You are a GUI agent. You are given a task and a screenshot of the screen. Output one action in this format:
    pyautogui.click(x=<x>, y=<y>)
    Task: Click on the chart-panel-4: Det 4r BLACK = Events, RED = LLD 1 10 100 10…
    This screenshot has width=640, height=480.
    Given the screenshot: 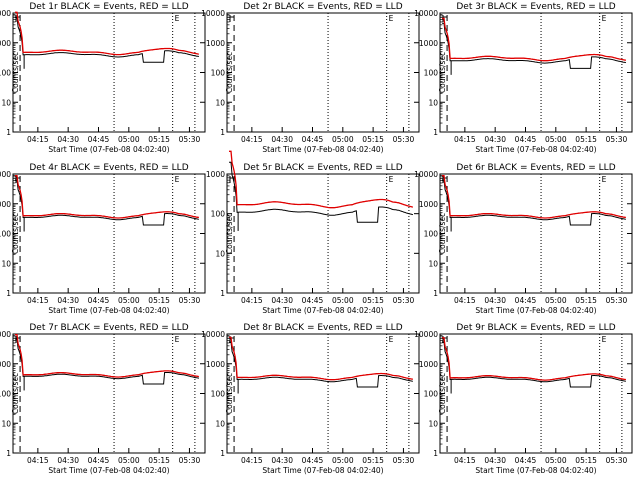 What is the action you would take?
    pyautogui.click(x=103, y=239)
    